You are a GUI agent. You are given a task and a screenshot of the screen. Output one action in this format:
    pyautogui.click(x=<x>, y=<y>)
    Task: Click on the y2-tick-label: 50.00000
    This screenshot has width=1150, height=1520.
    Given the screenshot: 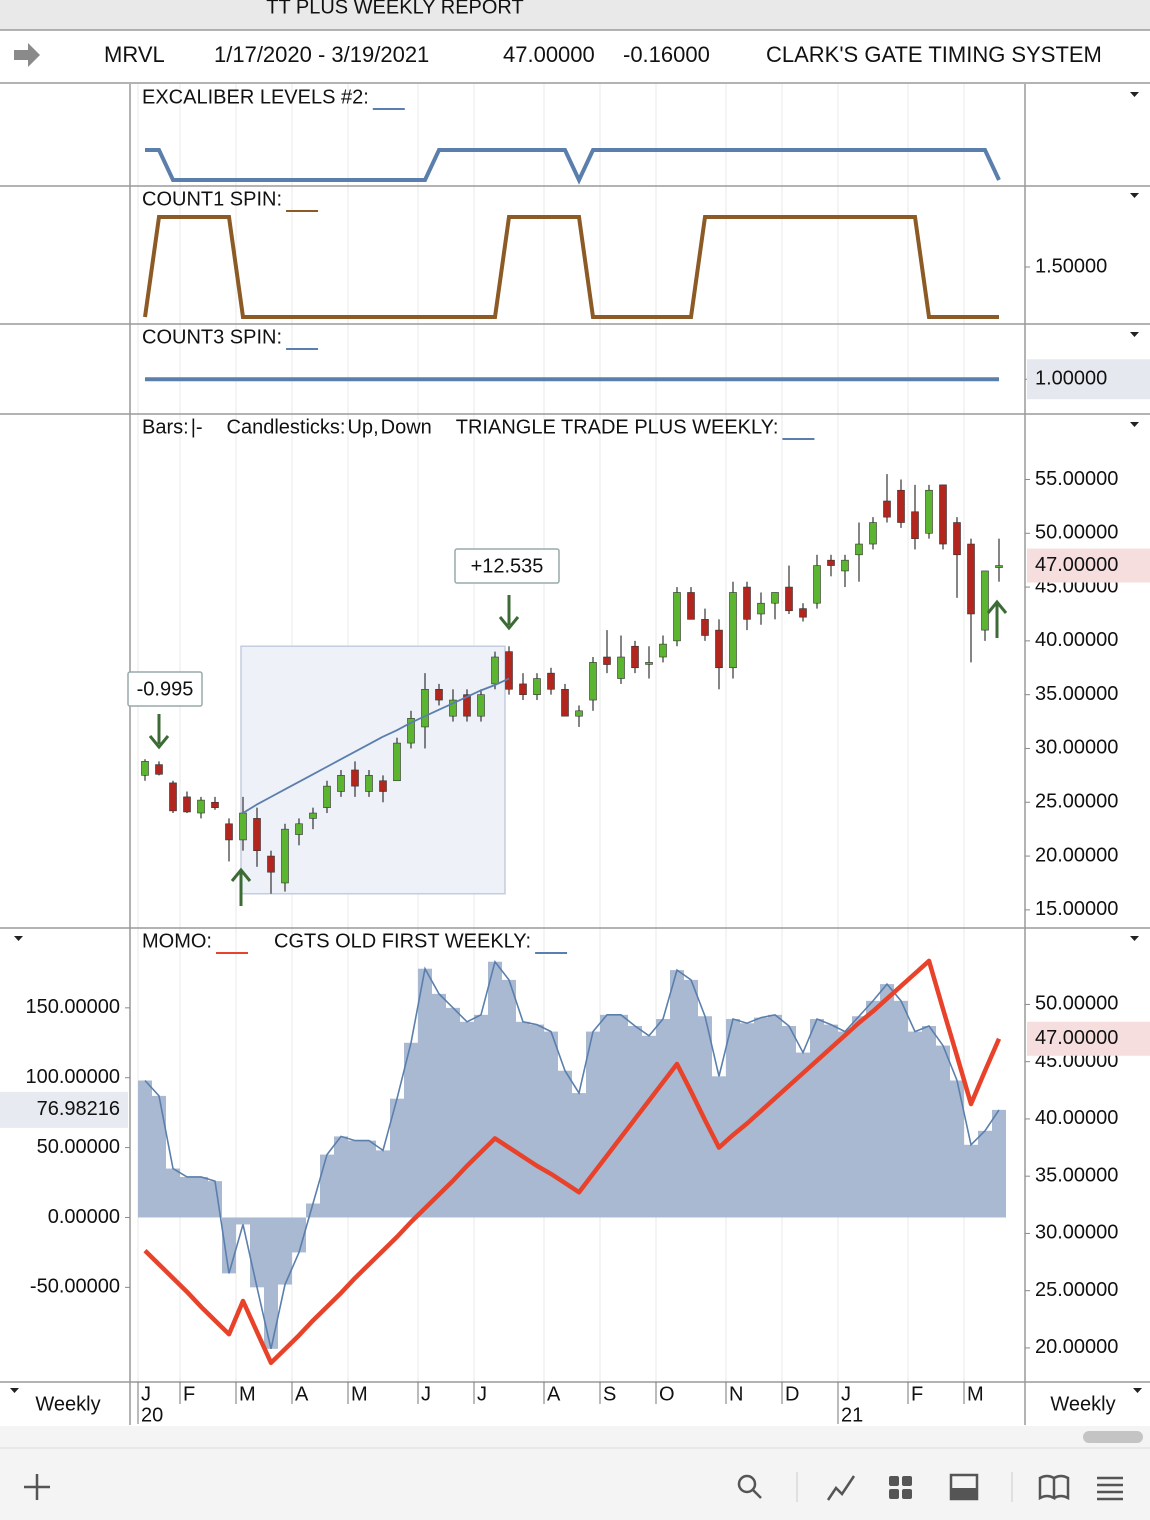 What is the action you would take?
    pyautogui.click(x=1076, y=1004)
    